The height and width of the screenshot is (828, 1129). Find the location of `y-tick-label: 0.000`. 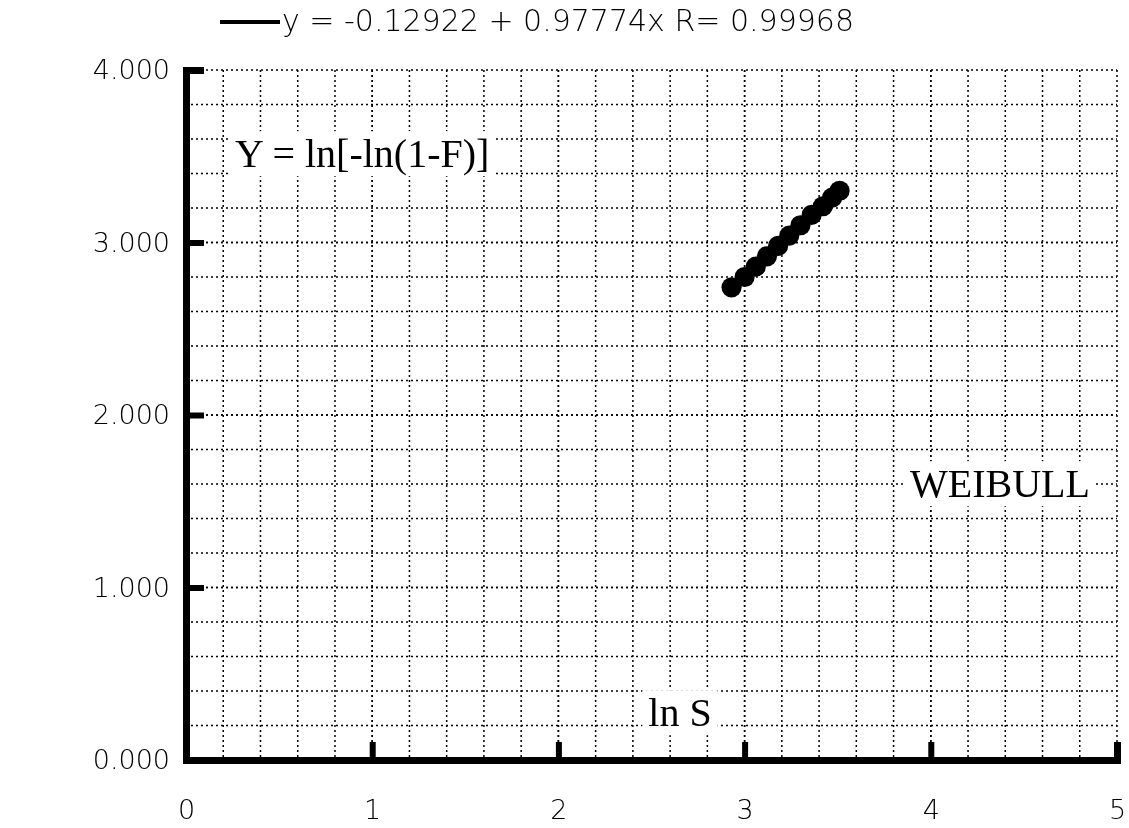

y-tick-label: 0.000 is located at coordinates (131, 760).